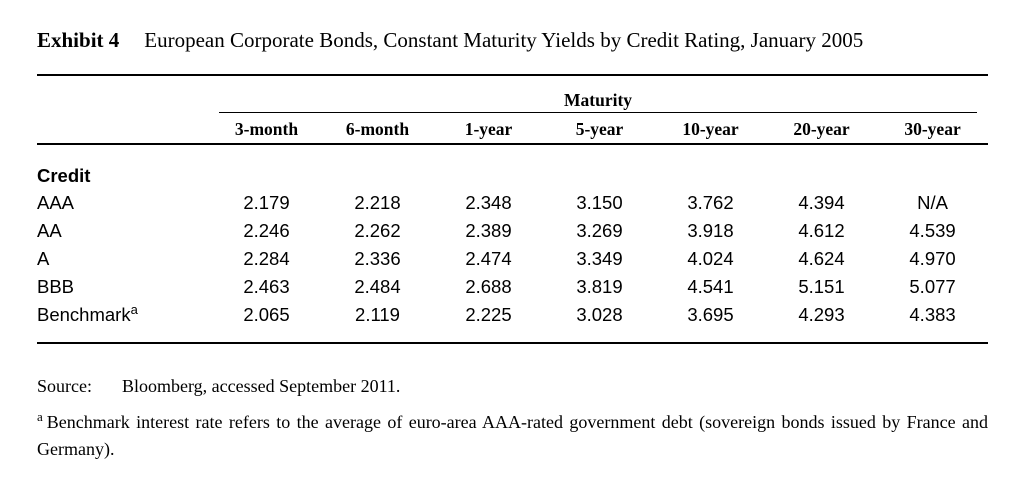  I want to click on table-cell: 5.151, so click(821, 286).